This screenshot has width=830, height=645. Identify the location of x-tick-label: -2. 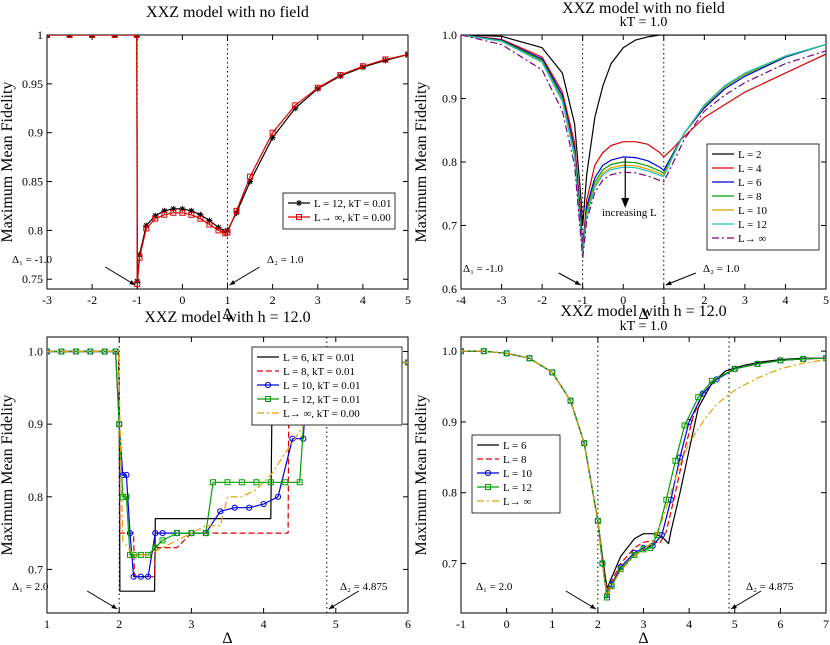
(92, 300).